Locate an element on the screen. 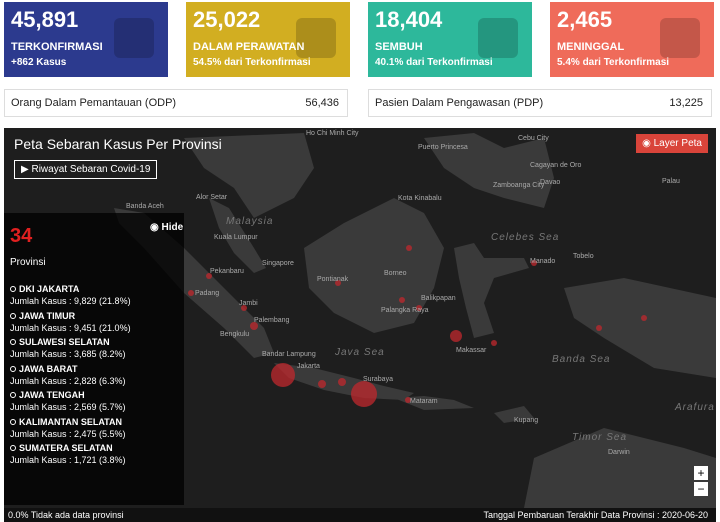 This screenshot has height=522, width=720. province-item: JAWA TENGAH Jumlah Kasus : 2,569 (5.7%) is located at coordinates (68, 401).